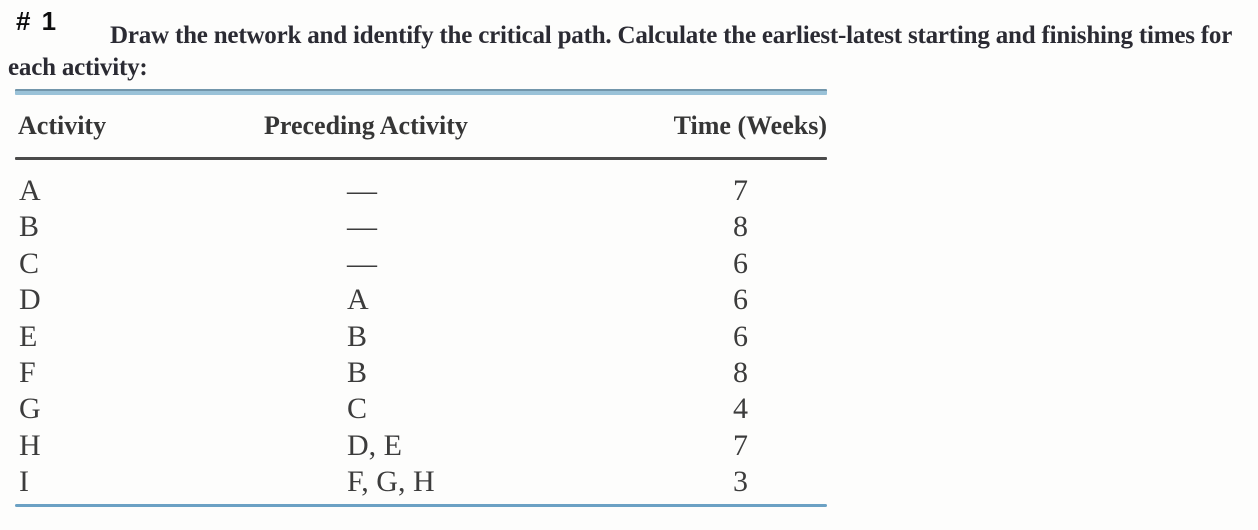 The width and height of the screenshot is (1258, 530). I want to click on activity-cell: A, so click(30, 190).